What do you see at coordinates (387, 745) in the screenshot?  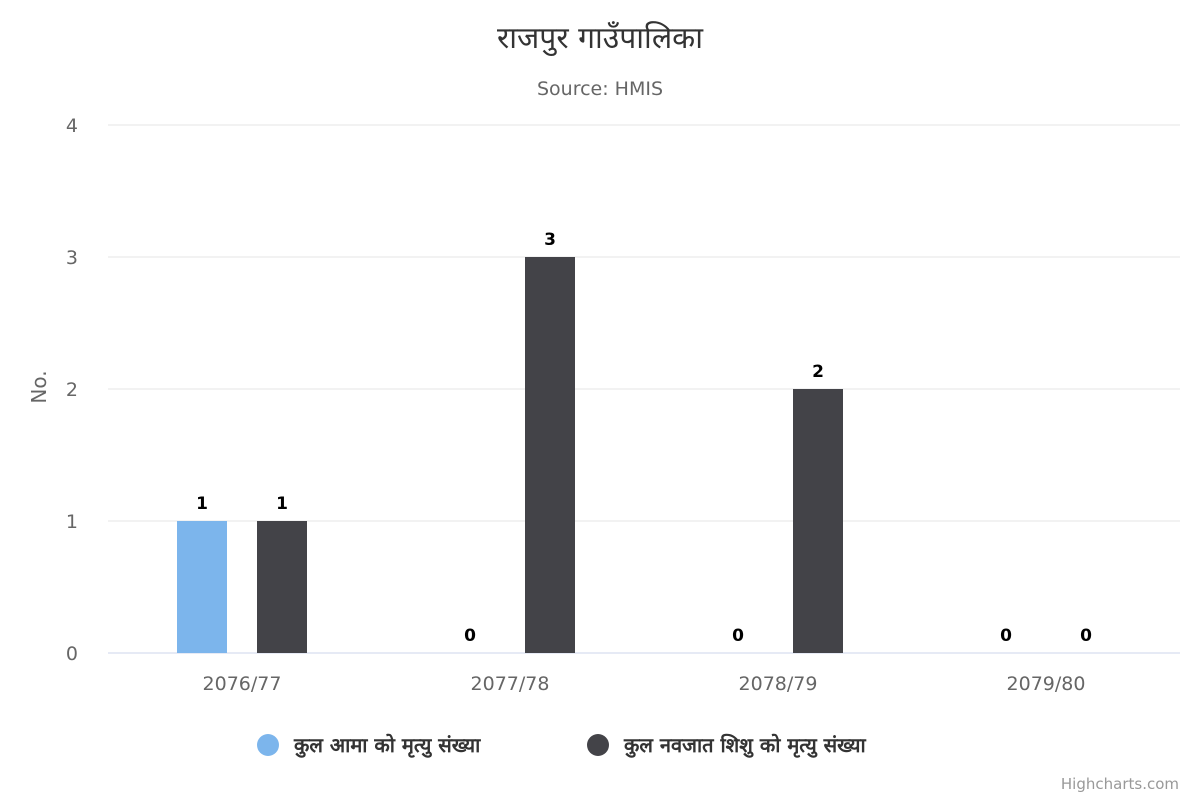 I see `legend-label: कुल आमा को मृत्यु संख्या` at bounding box center [387, 745].